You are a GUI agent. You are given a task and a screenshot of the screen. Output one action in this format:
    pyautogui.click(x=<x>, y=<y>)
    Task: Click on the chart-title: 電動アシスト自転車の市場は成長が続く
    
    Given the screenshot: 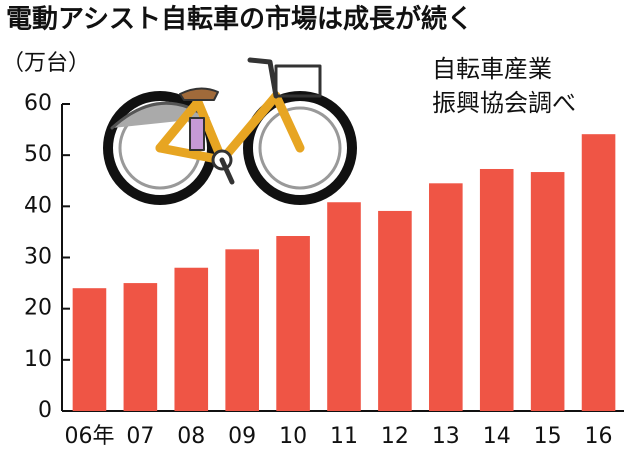 What is the action you would take?
    pyautogui.click(x=239, y=19)
    